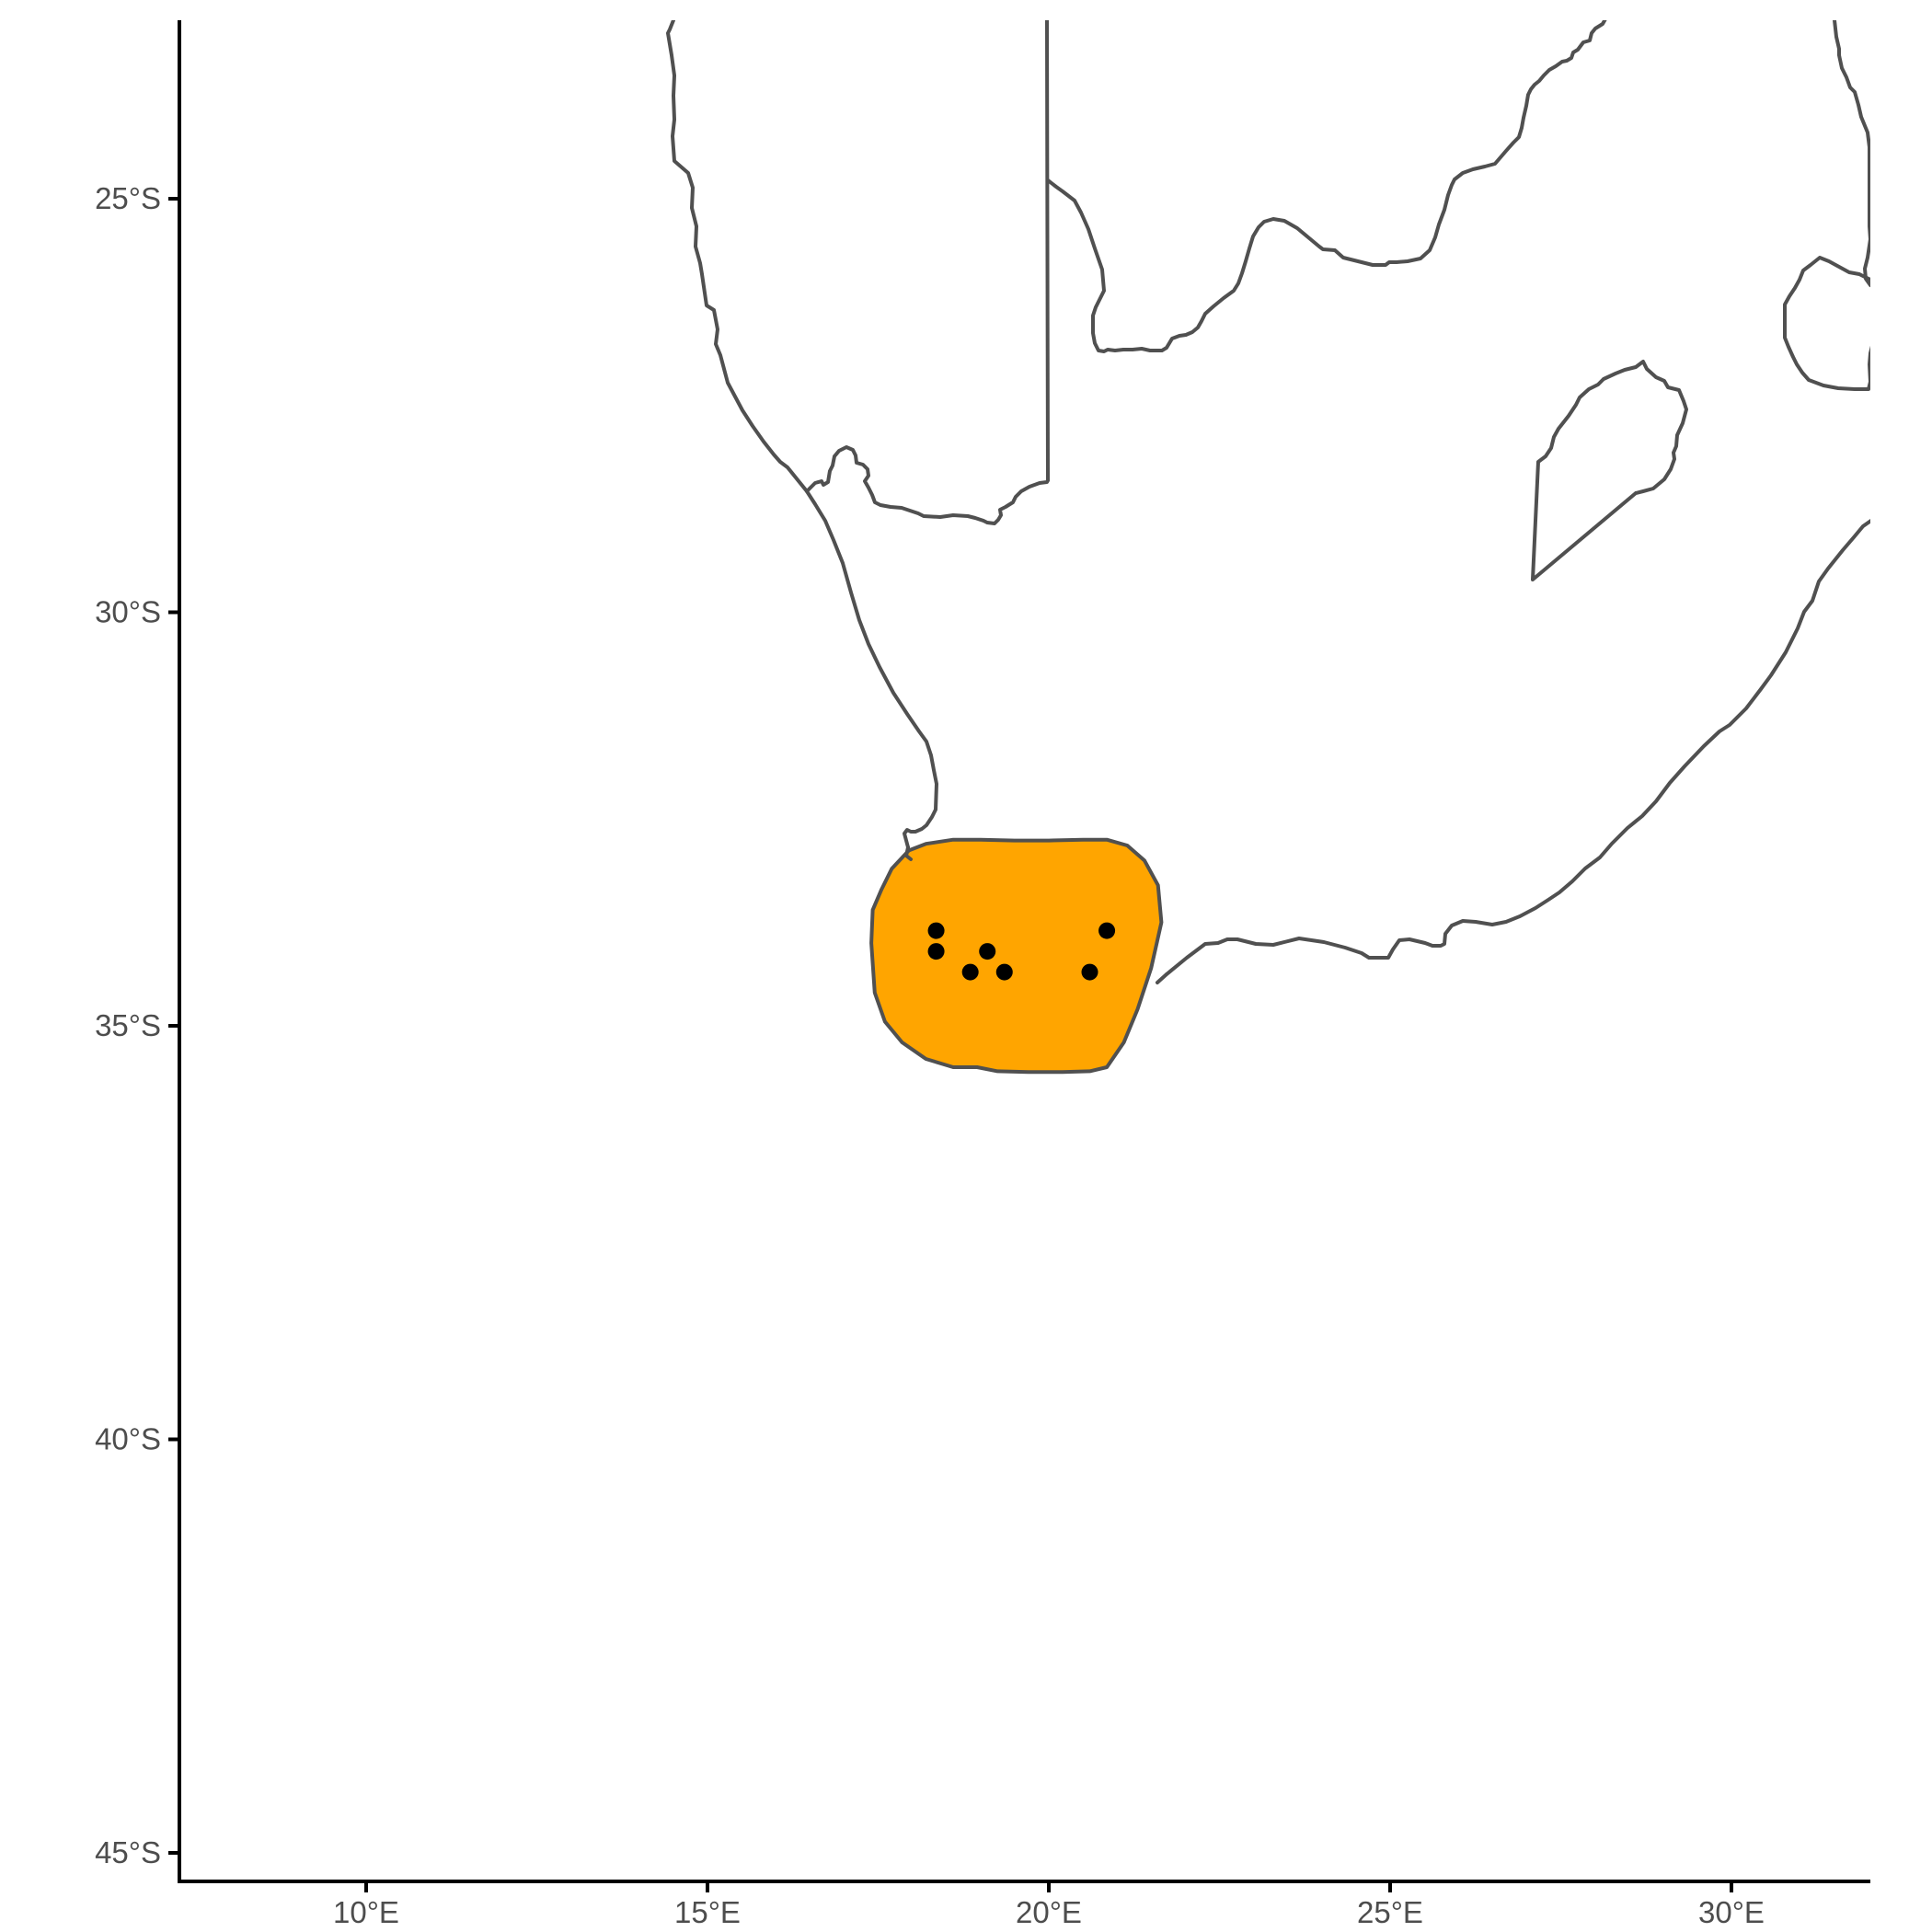 The image size is (1932, 1932). What do you see at coordinates (128, 612) in the screenshot?
I see `y-tick-label: 30°S` at bounding box center [128, 612].